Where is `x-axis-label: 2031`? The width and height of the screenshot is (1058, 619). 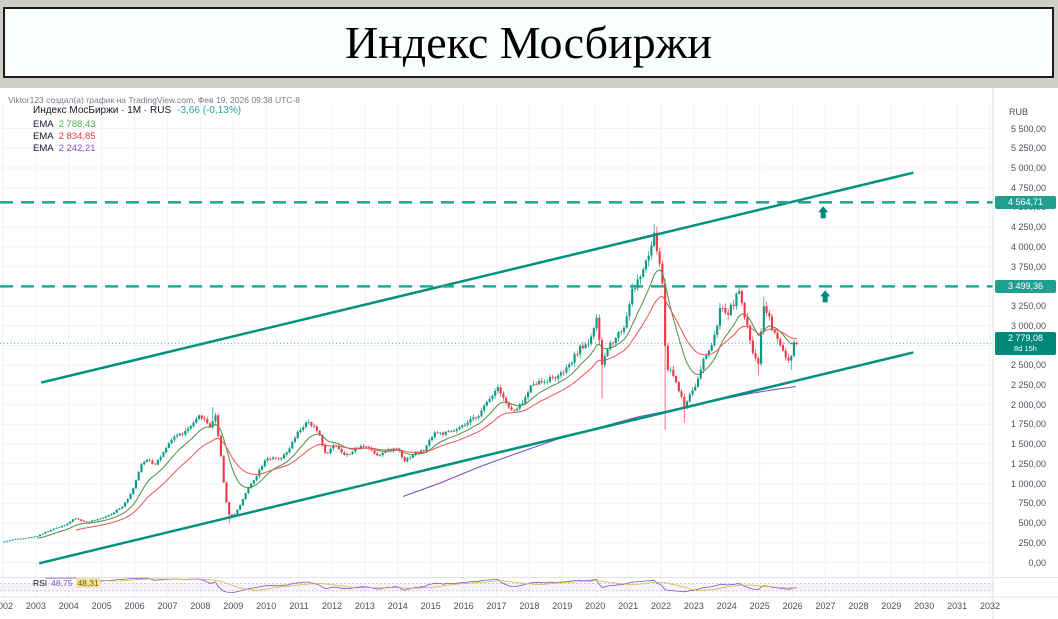
x-axis-label: 2031 is located at coordinates (957, 606).